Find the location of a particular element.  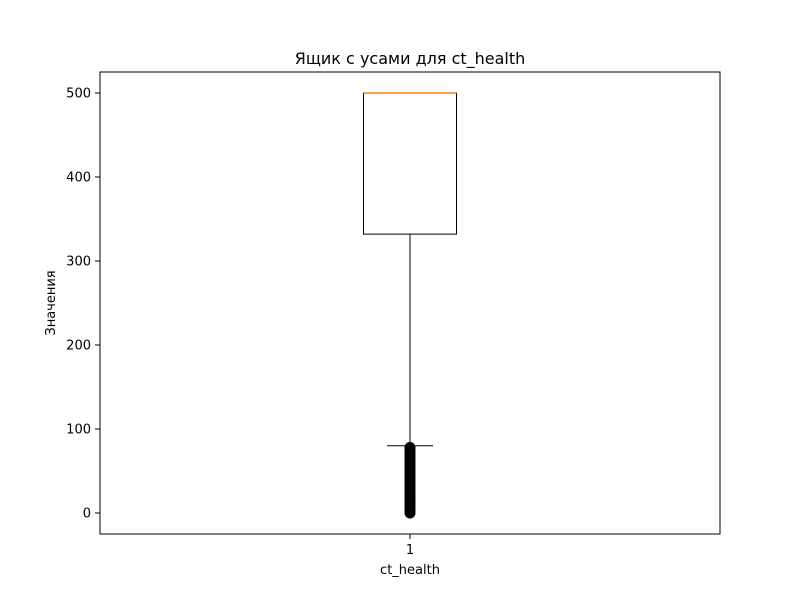

outlier-point is located at coordinates (410, 447).